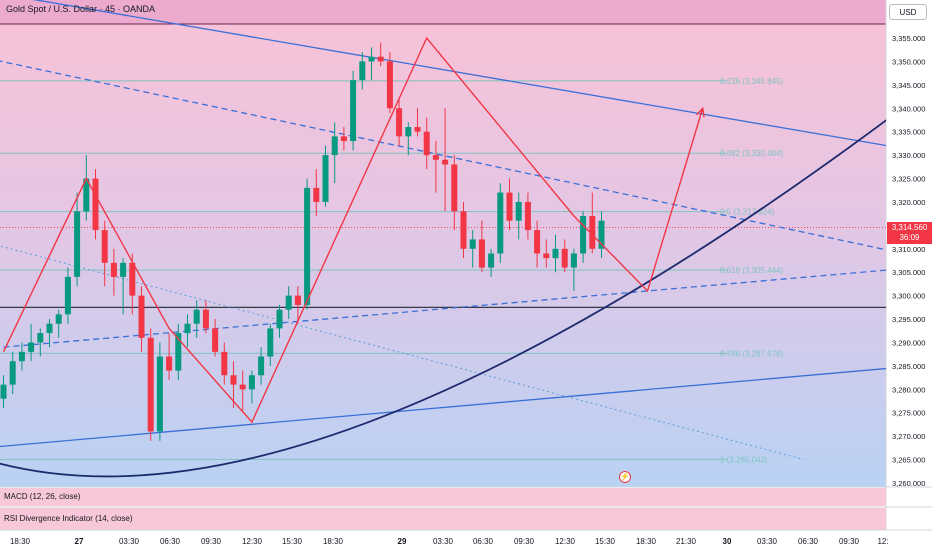  I want to click on time-tick-label: 09:30, so click(524, 541).